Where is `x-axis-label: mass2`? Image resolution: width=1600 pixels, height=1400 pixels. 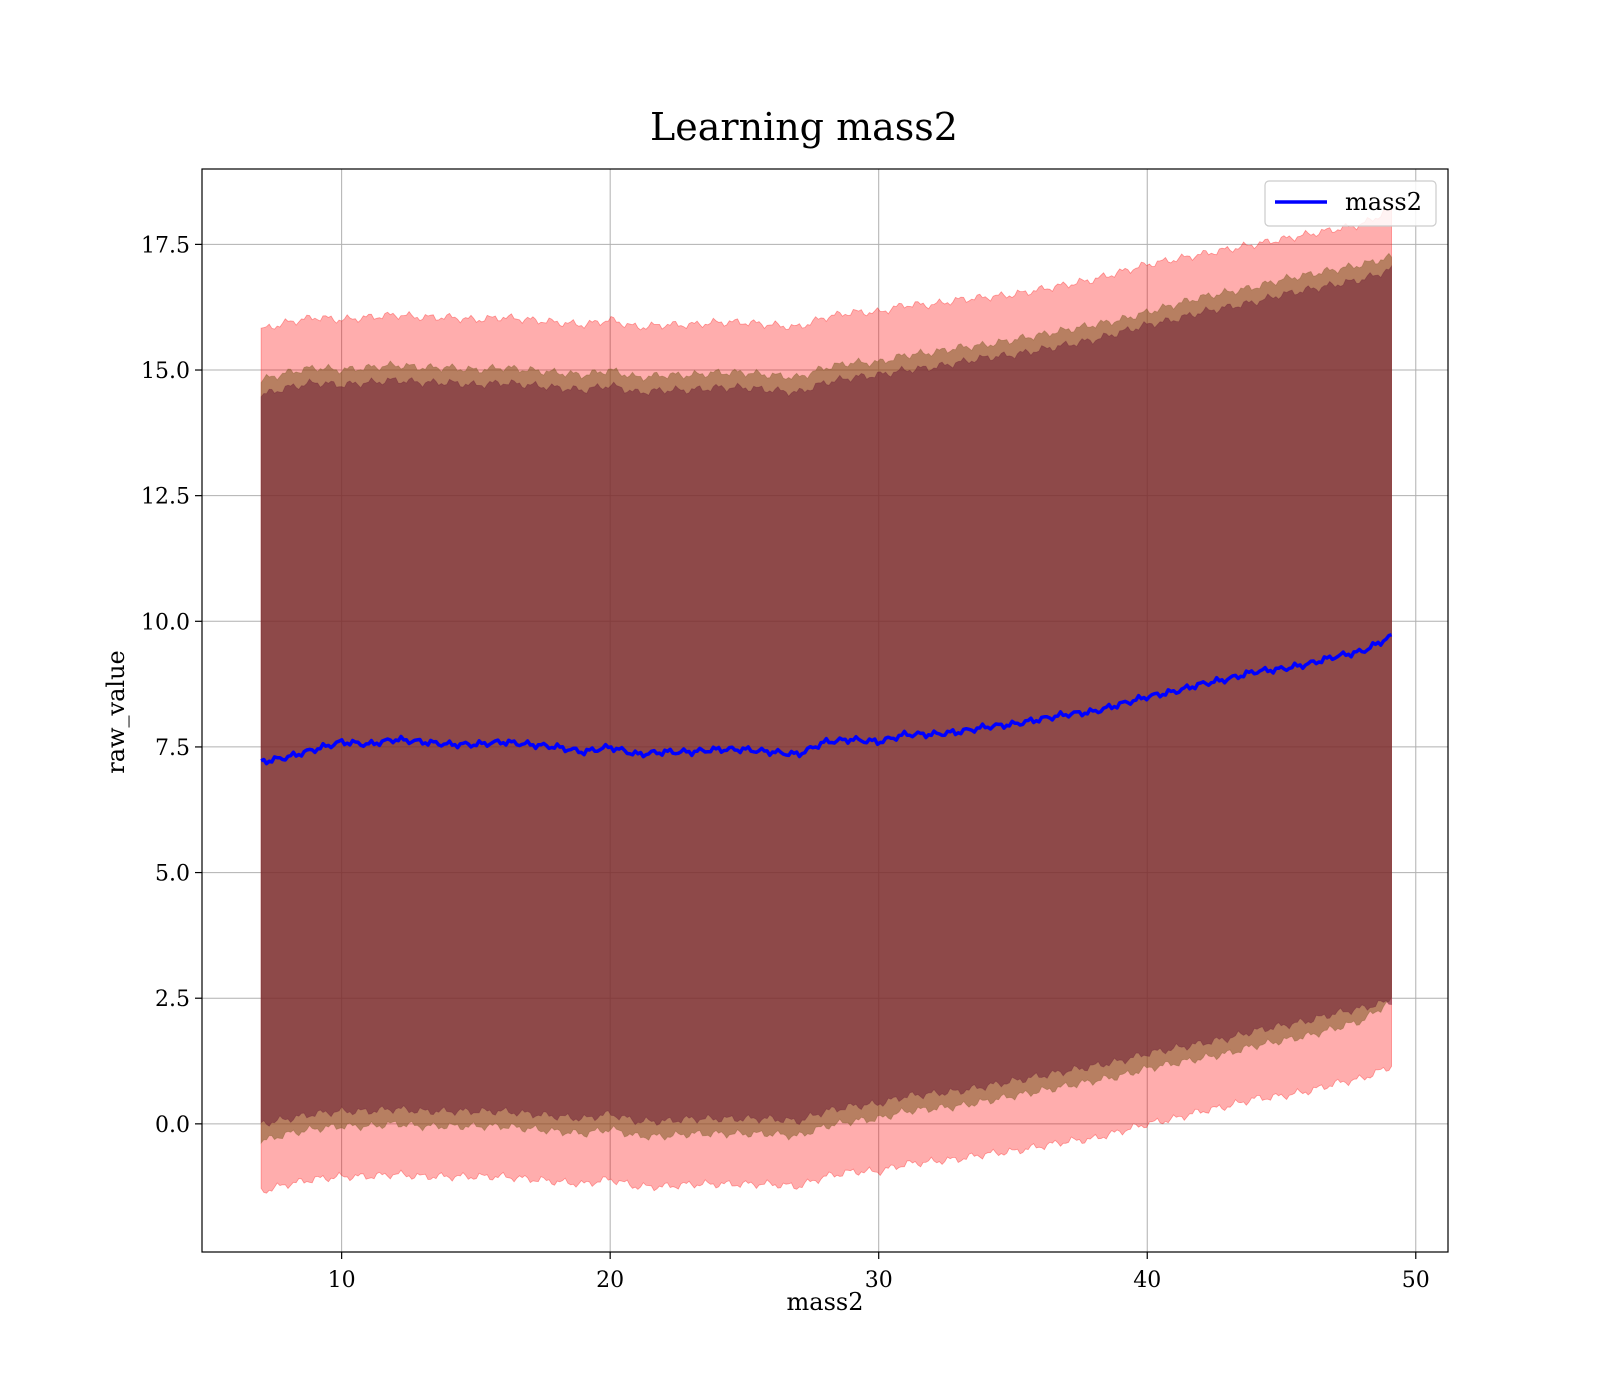 x-axis-label: mass2 is located at coordinates (825, 1302).